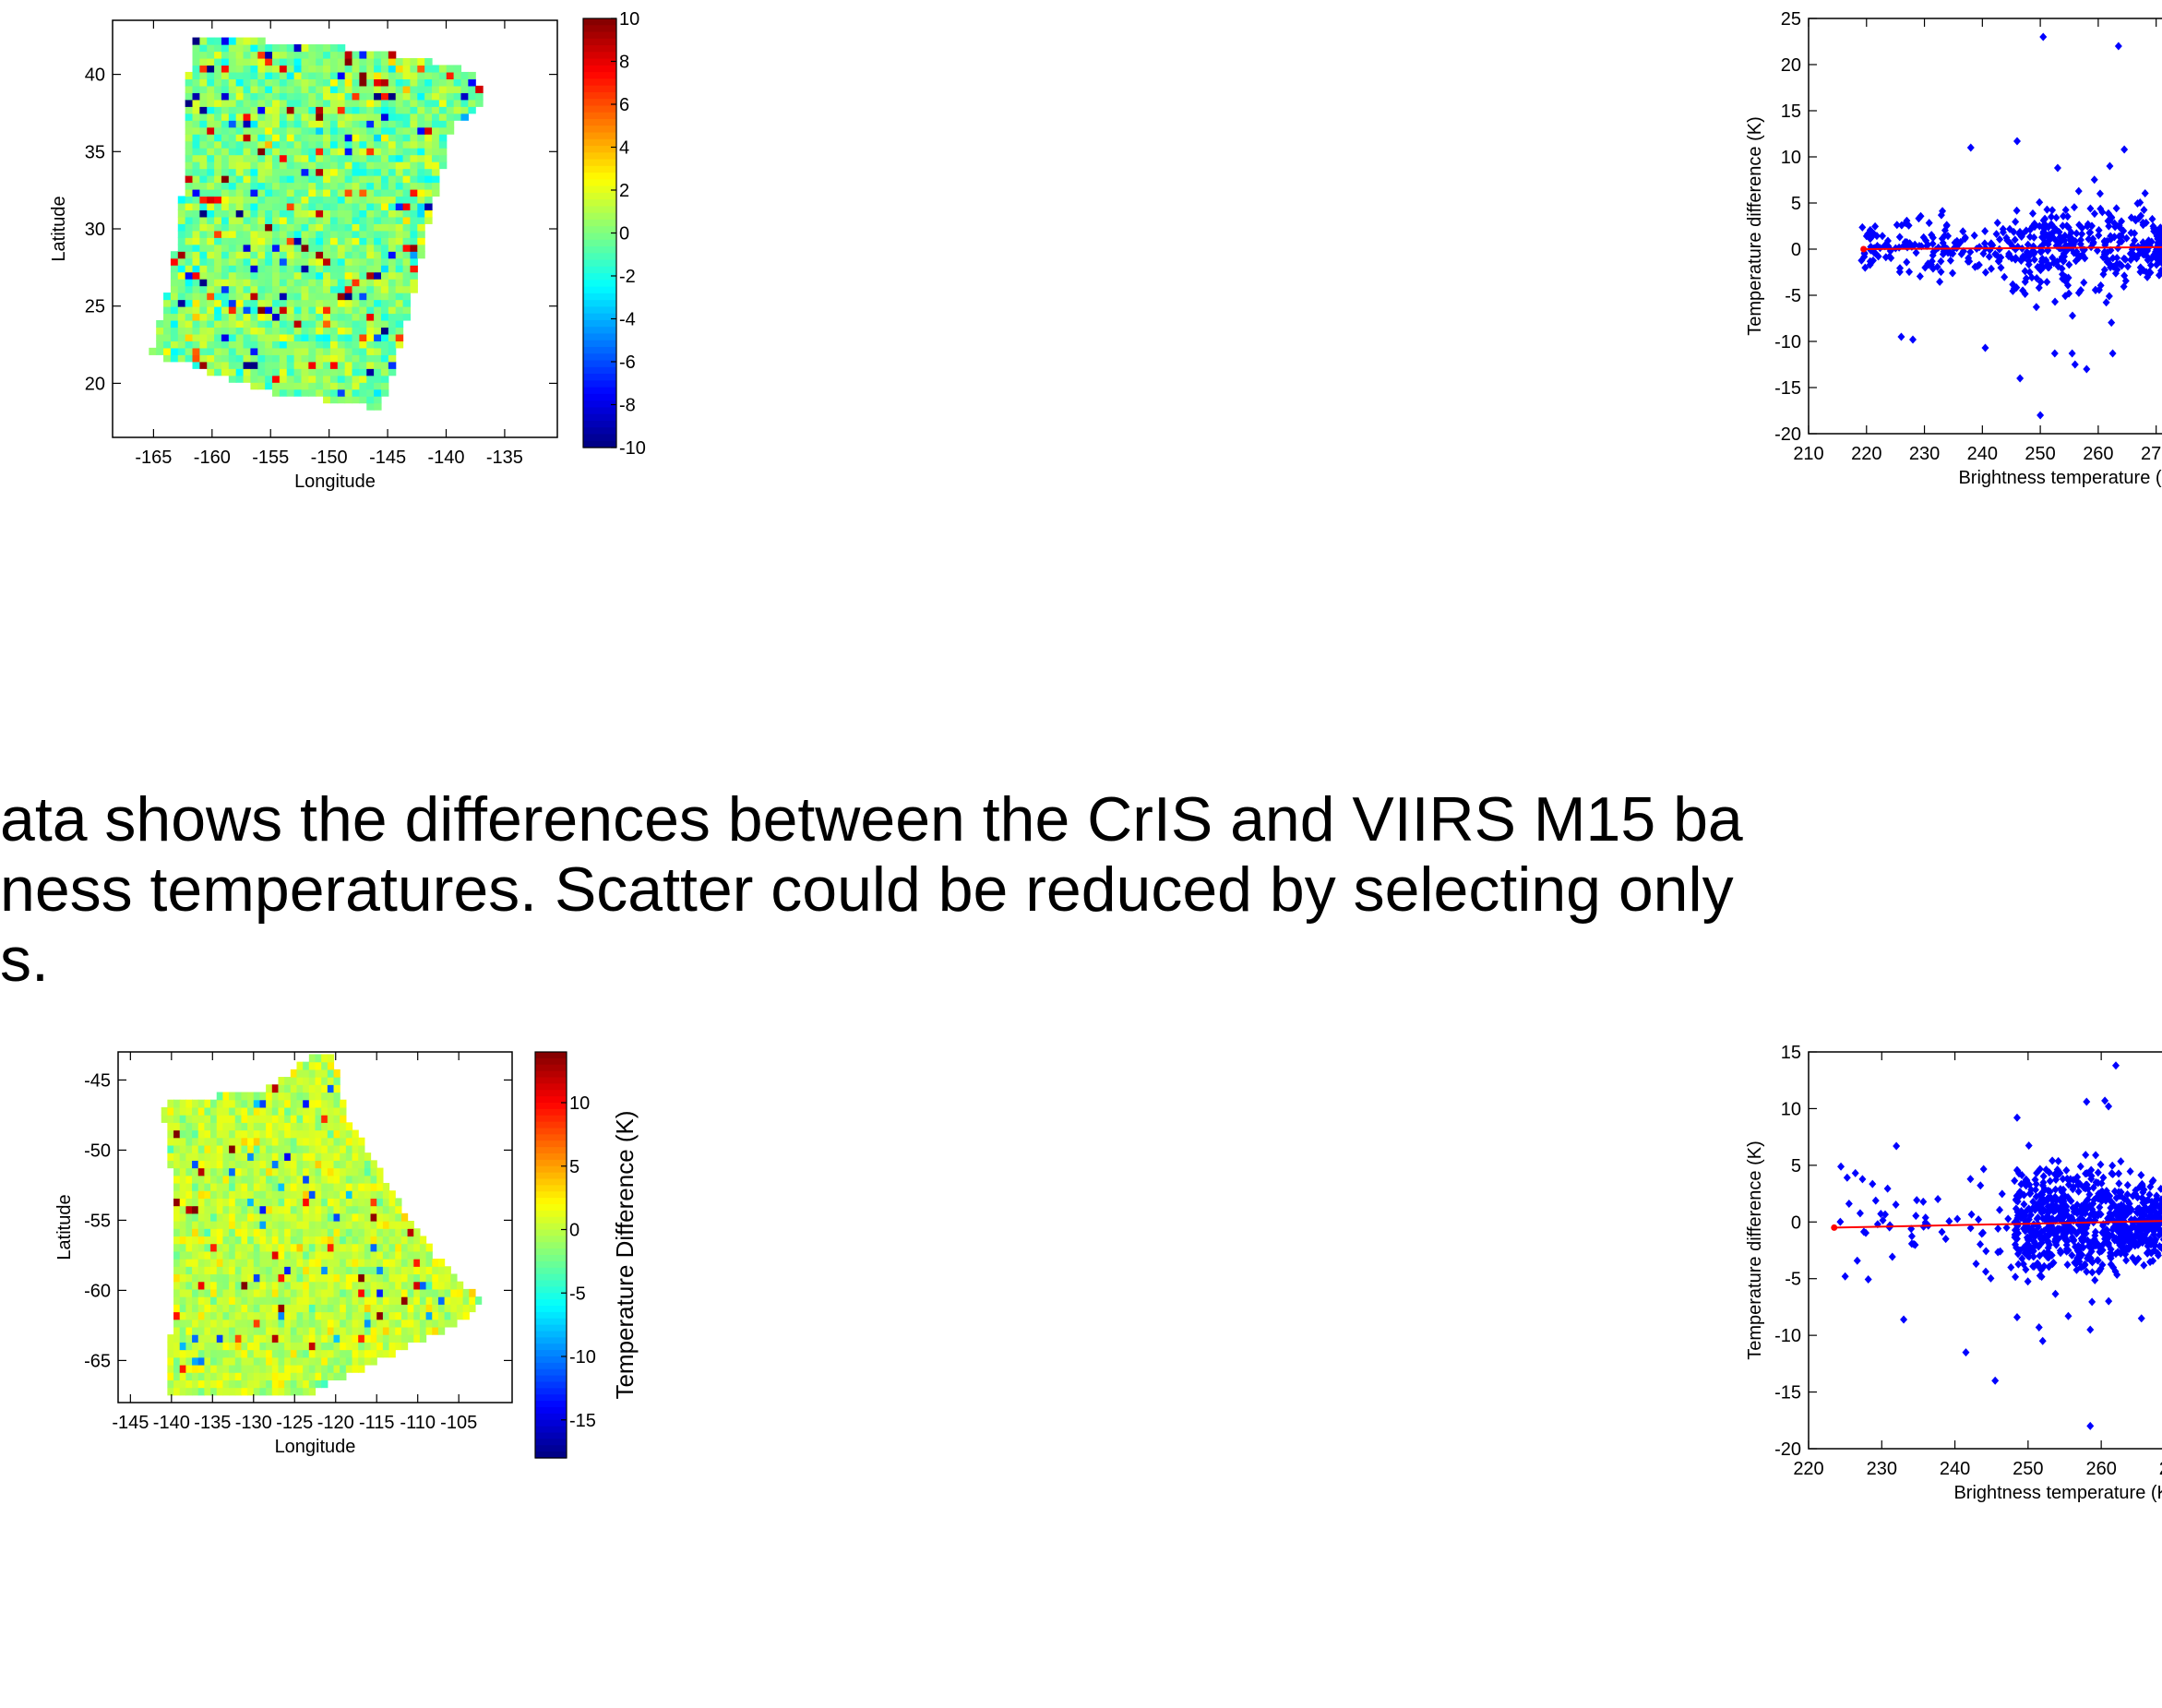 Image resolution: width=2162 pixels, height=1708 pixels. I want to click on colorbar-tick-label: 10, so click(629, 19).